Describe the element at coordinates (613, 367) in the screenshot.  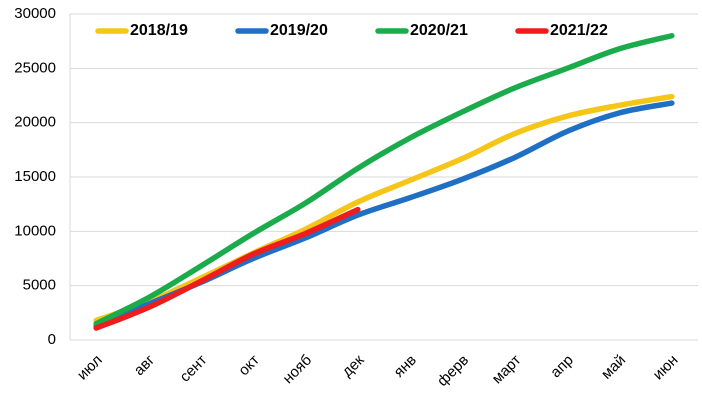
I see `x-tick-label: май` at that location.